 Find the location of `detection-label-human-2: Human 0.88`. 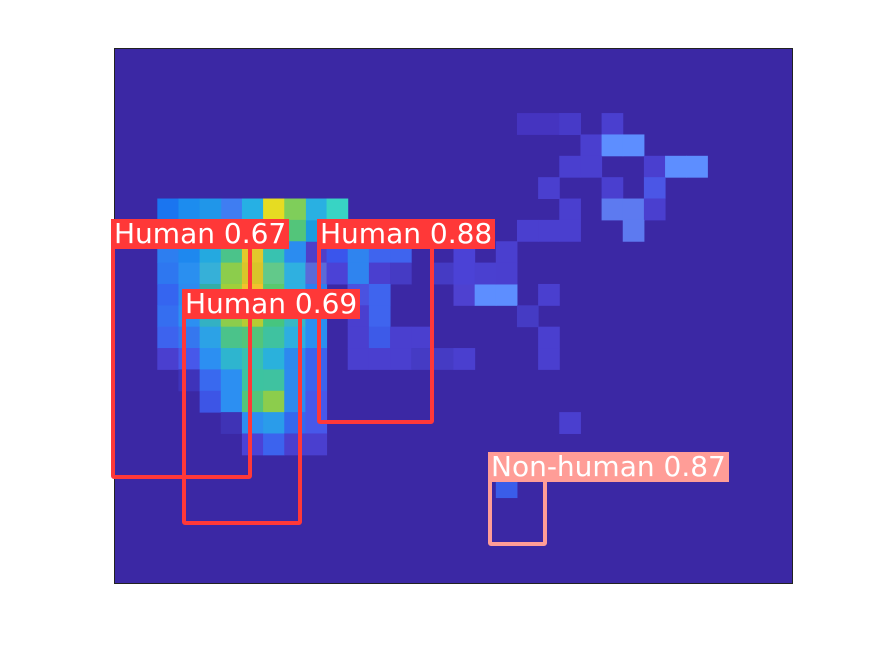

detection-label-human-2: Human 0.88 is located at coordinates (406, 234).